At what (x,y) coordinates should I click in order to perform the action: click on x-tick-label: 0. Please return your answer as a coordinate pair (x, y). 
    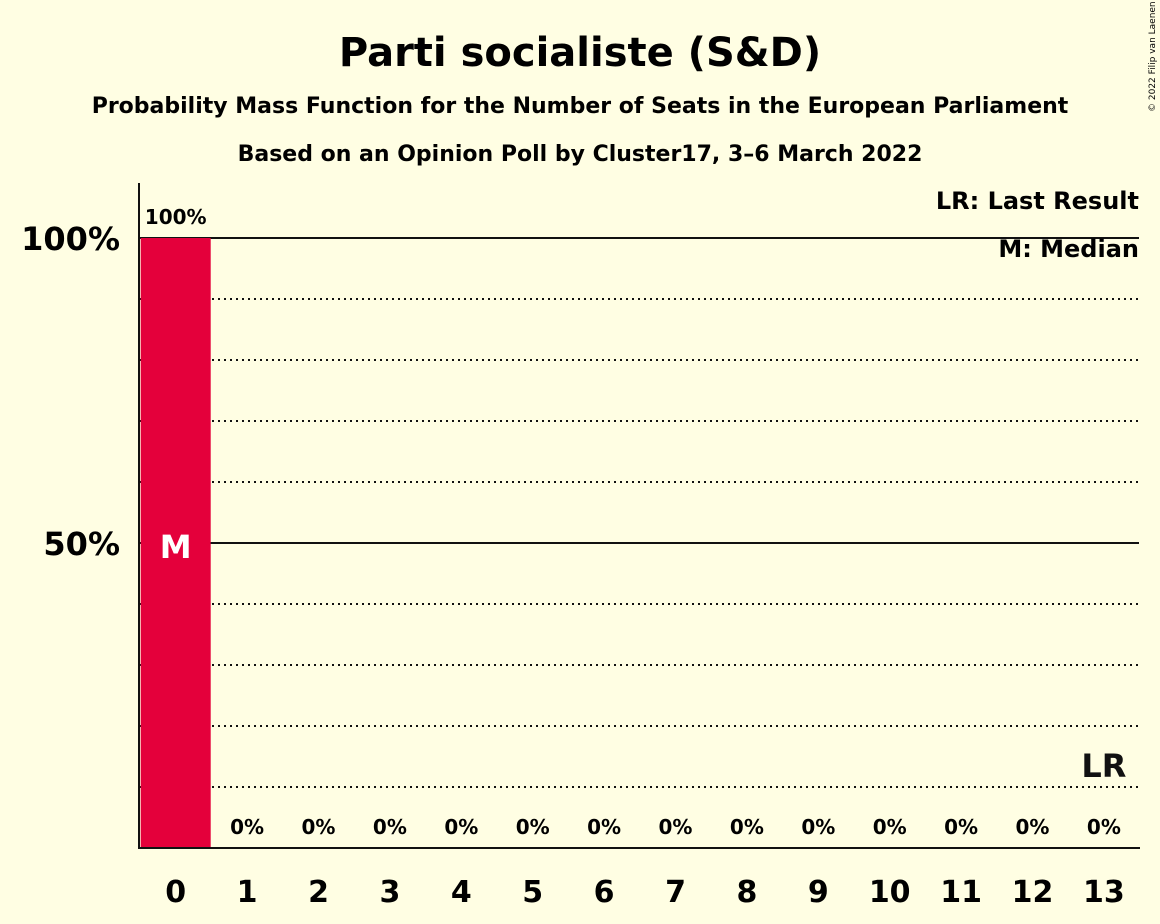
    Looking at the image, I should click on (175, 892).